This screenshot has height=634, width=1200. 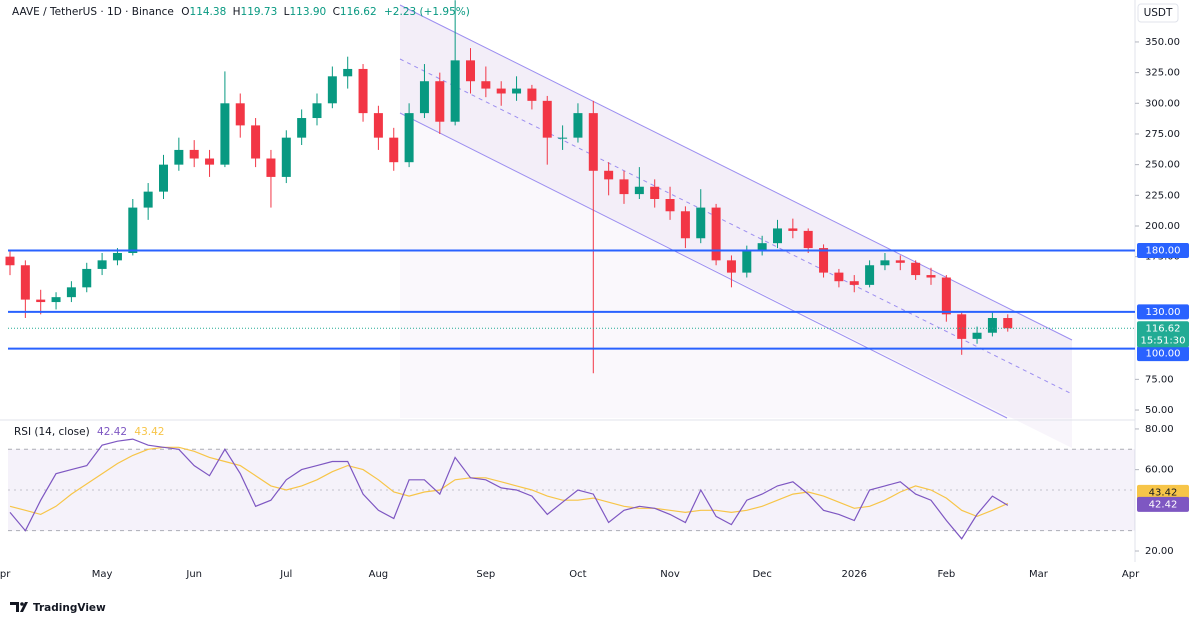 What do you see at coordinates (19, 607) in the screenshot?
I see `logo-mark` at bounding box center [19, 607].